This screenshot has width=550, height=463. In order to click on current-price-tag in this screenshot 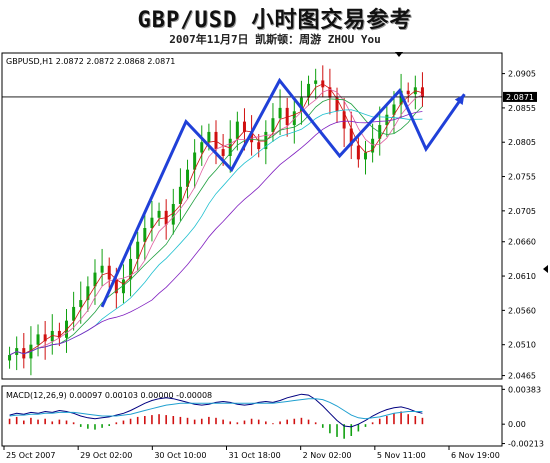, I will do `click(520, 96)`.